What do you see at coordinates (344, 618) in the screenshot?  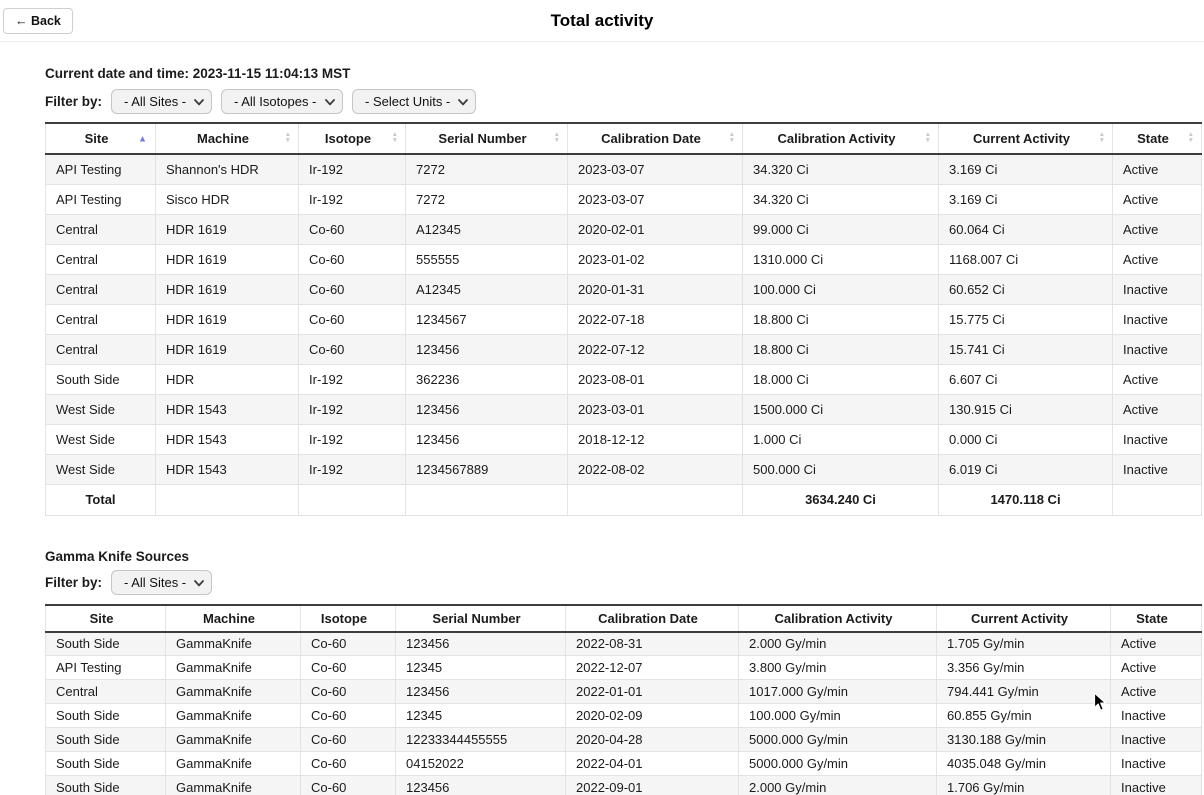 I see `column-label: Isotope` at bounding box center [344, 618].